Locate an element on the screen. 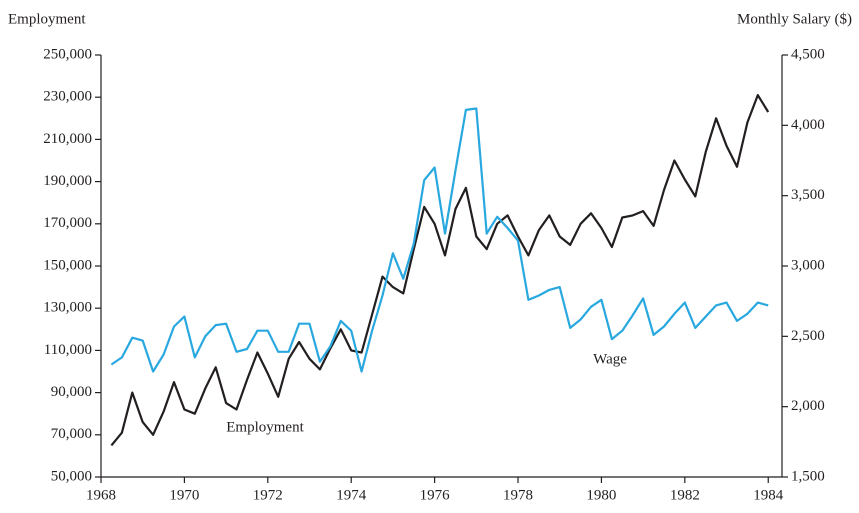 This screenshot has width=859, height=513. y2-tick-label: 4,500 is located at coordinates (808, 54).